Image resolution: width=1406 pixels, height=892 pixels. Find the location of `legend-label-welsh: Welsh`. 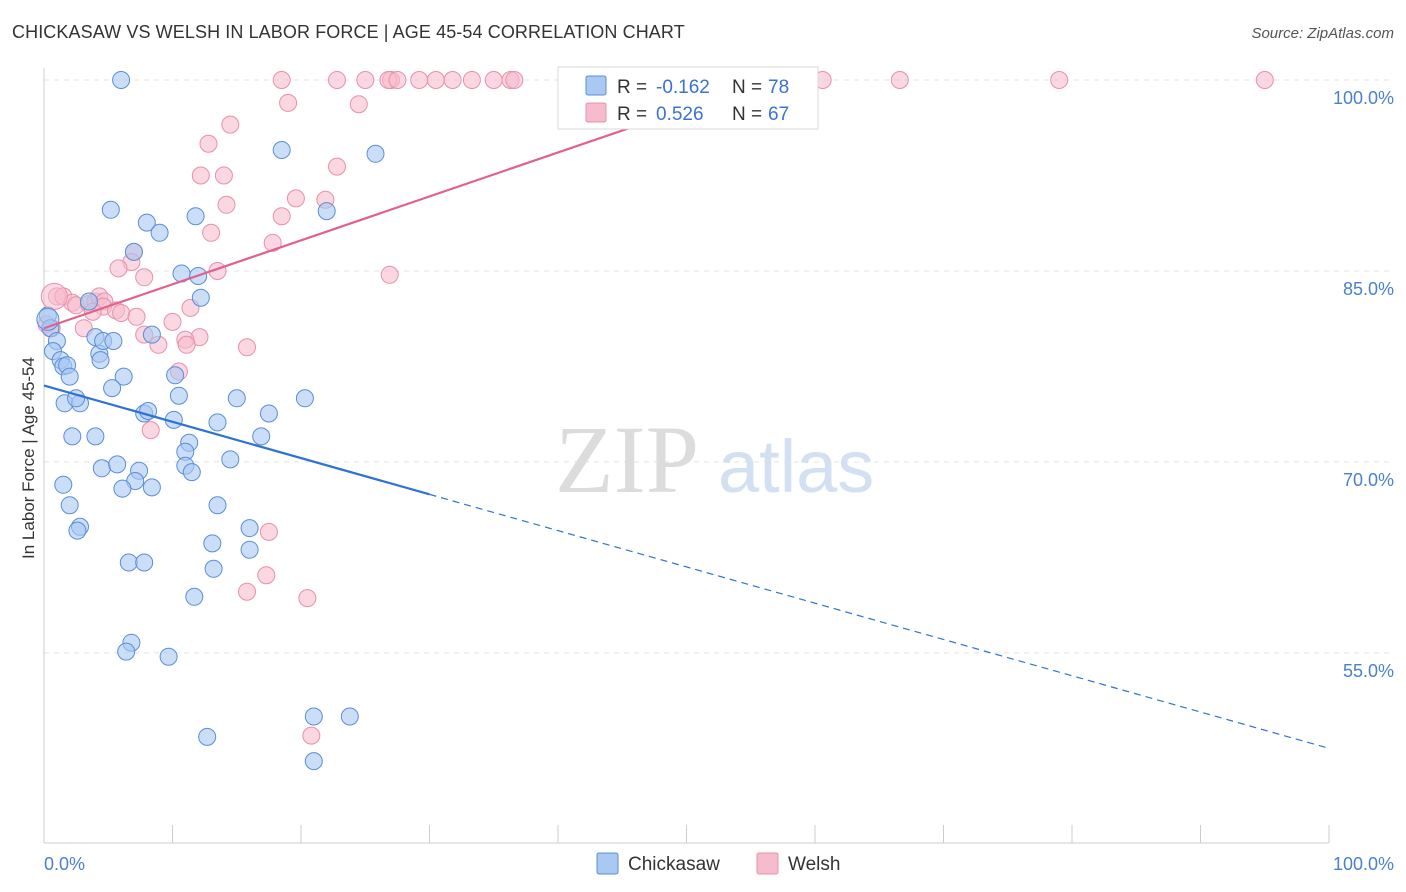

legend-label-welsh: Welsh is located at coordinates (814, 864).